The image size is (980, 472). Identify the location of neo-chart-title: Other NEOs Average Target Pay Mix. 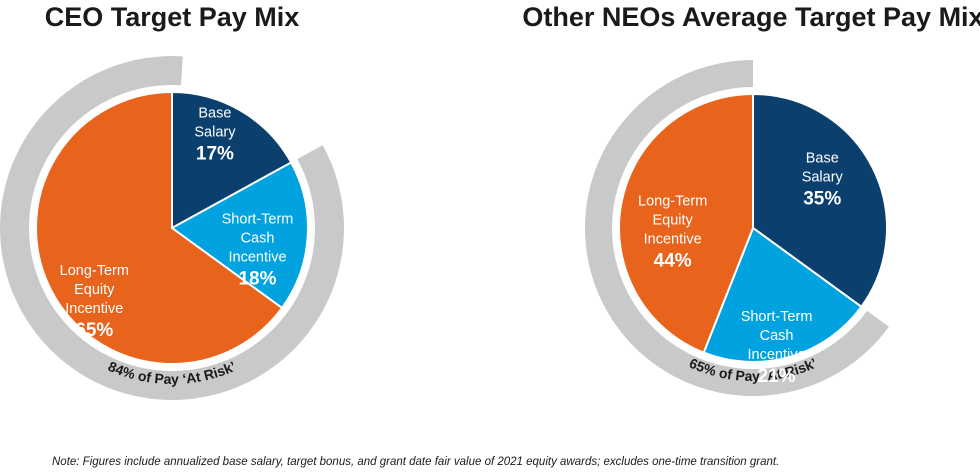
(751, 17).